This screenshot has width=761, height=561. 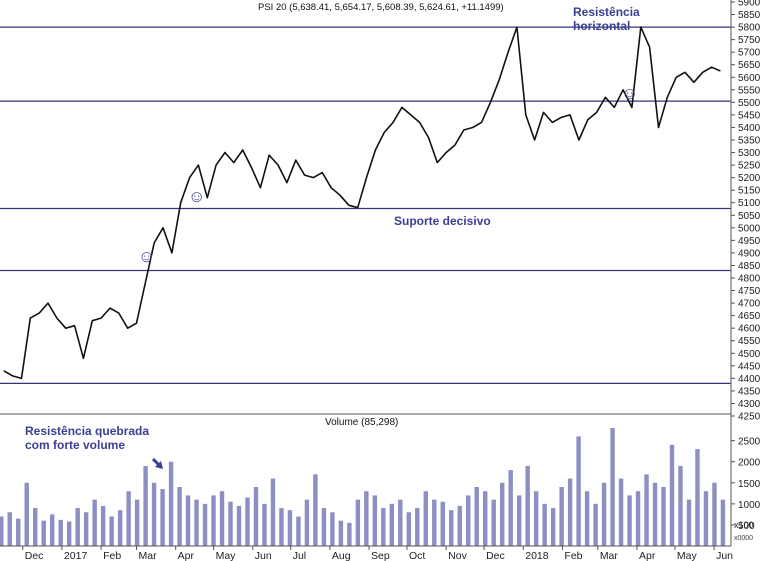 What do you see at coordinates (749, 103) in the screenshot?
I see `price-tick-label: 5500` at bounding box center [749, 103].